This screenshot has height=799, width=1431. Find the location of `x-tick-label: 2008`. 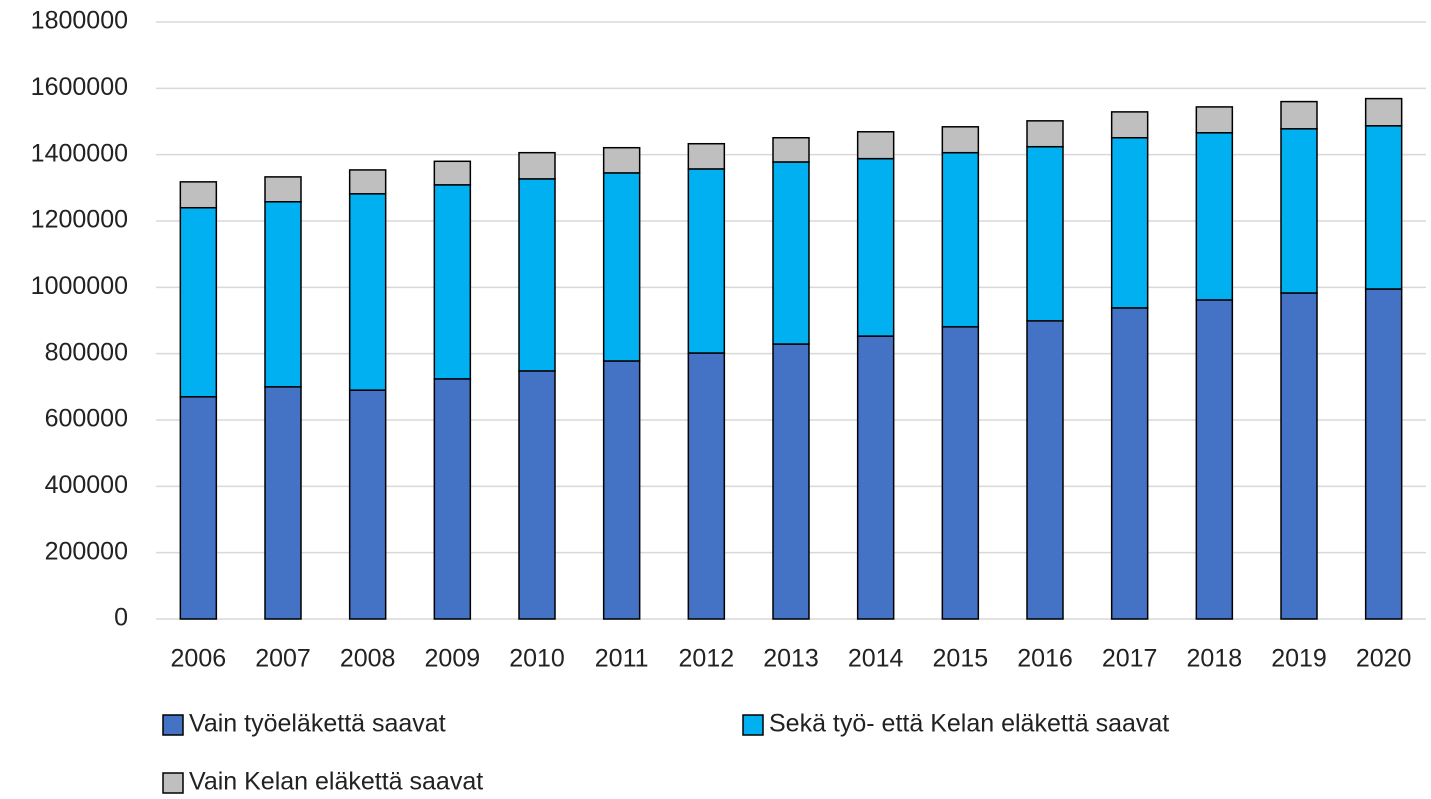

x-tick-label: 2008 is located at coordinates (368, 659).